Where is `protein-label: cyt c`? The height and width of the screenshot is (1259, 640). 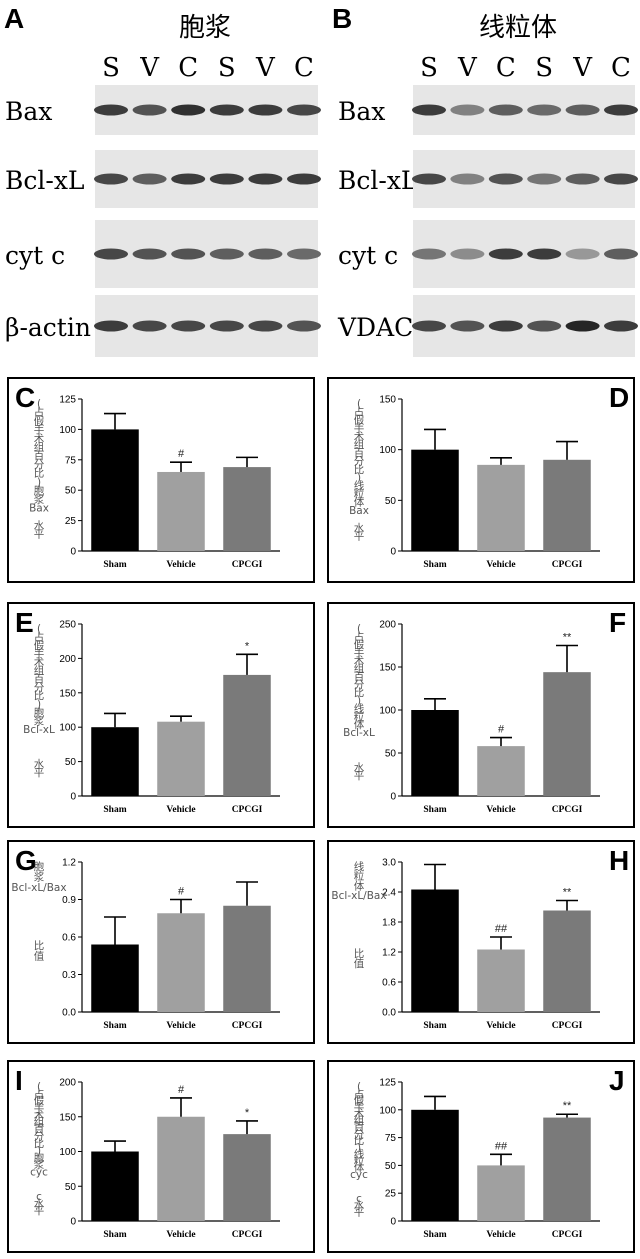
protein-label: cyt c is located at coordinates (35, 255).